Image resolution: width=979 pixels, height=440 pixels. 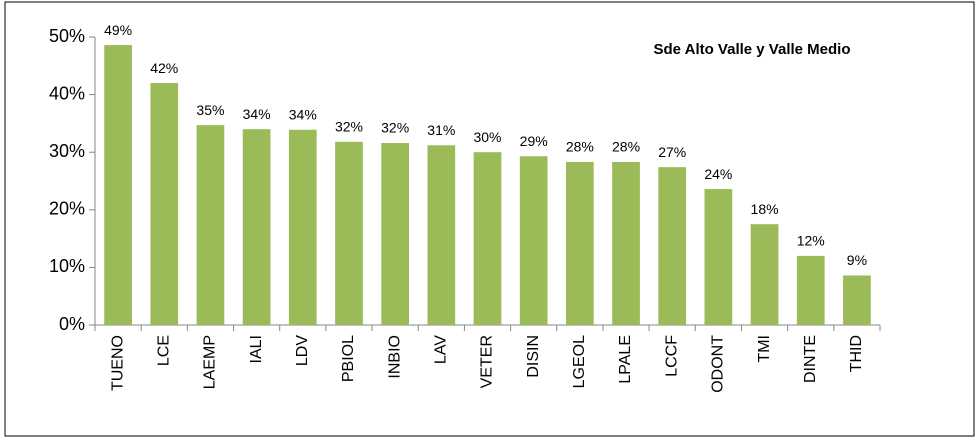 I want to click on value-label: 42%, so click(x=164, y=68).